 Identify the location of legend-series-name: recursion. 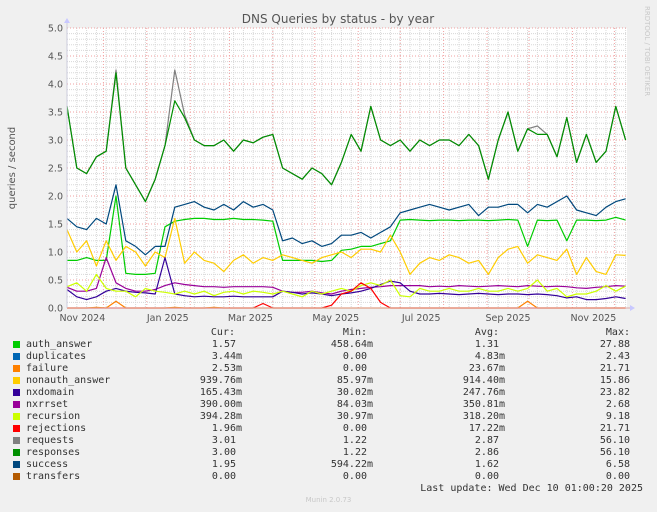
(53, 416).